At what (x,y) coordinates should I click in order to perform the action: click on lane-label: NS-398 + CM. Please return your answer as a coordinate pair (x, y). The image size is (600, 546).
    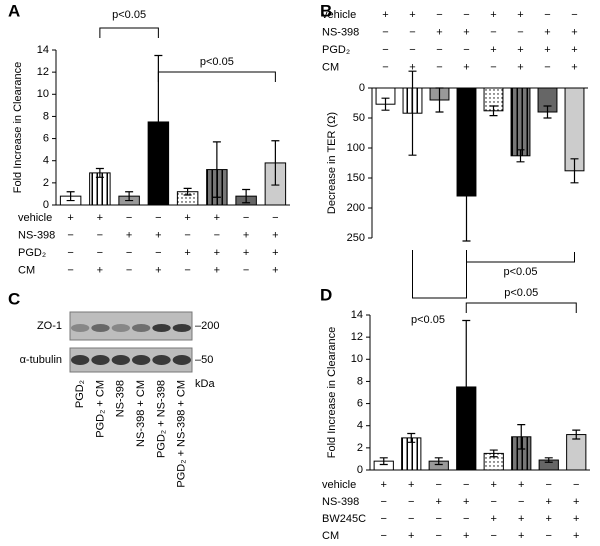
    Looking at the image, I should click on (141, 413).